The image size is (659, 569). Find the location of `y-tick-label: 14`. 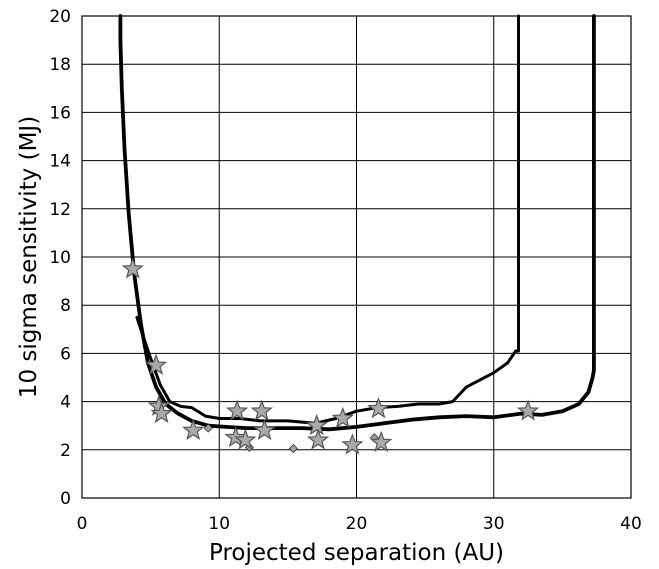

y-tick-label: 14 is located at coordinates (60, 162).